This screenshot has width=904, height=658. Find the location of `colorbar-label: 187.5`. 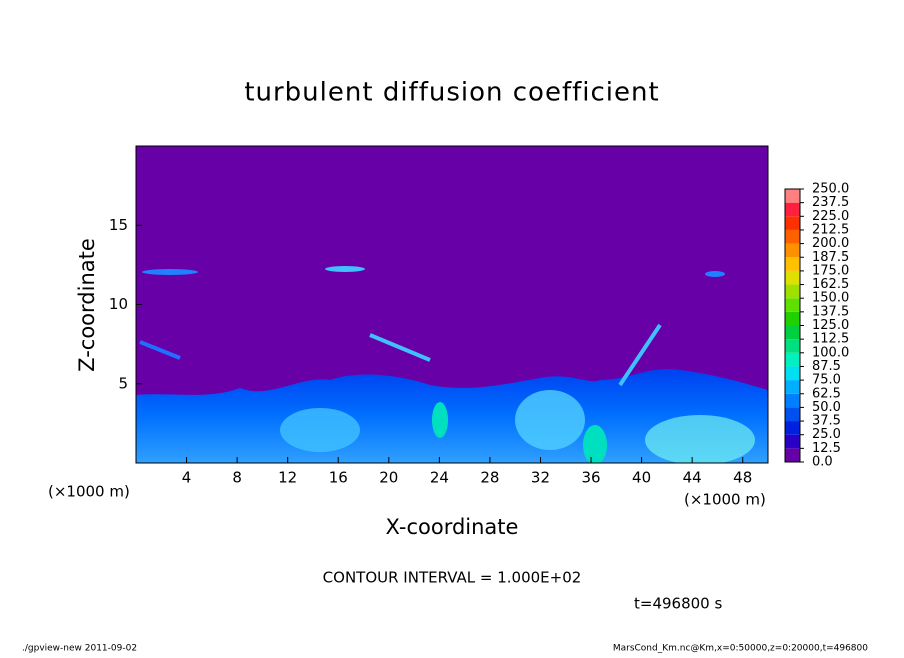

colorbar-label: 187.5 is located at coordinates (830, 257).